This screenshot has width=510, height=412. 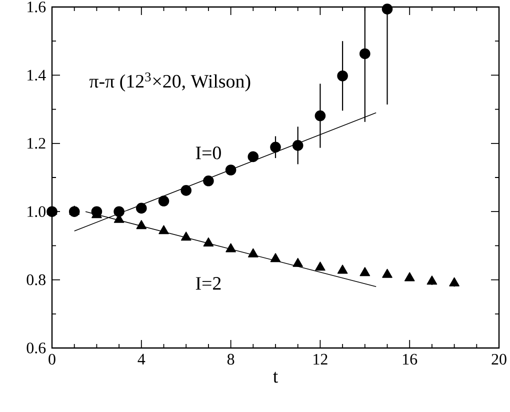 What do you see at coordinates (37, 75) in the screenshot?
I see `y-tick-label: 1.4` at bounding box center [37, 75].